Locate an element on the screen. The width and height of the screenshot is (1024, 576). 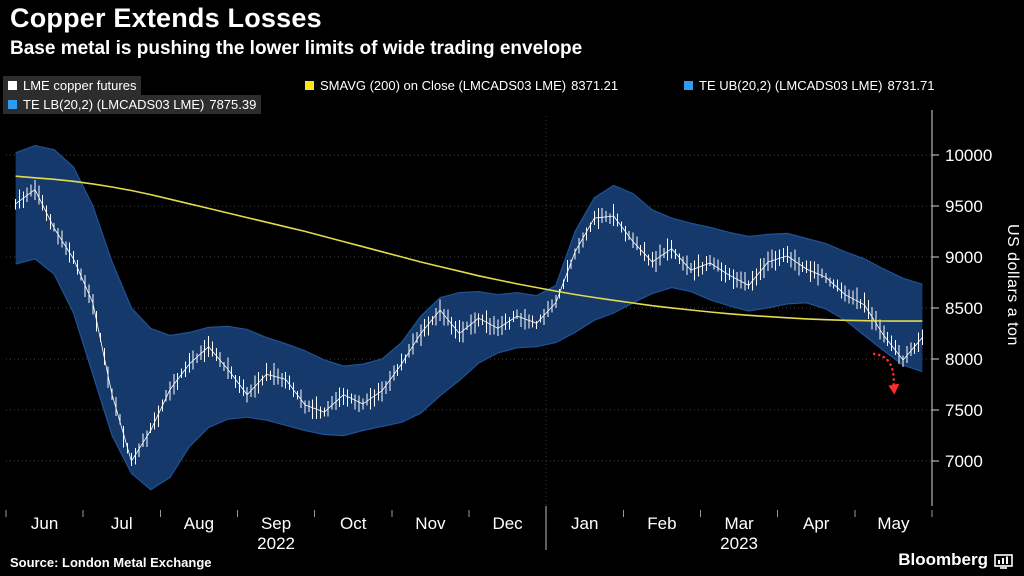
legend-label: LME copper futures is located at coordinates (80, 85).